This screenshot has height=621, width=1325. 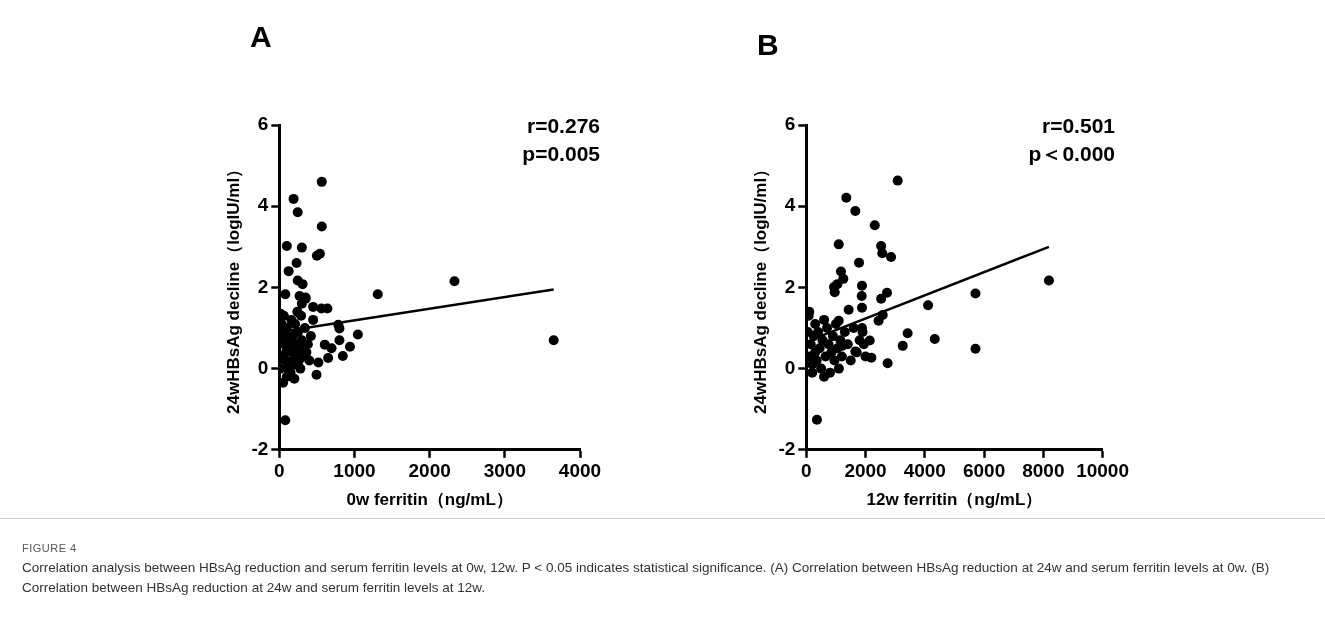 I want to click on caption: FIGURE 4, so click(x=50, y=548).